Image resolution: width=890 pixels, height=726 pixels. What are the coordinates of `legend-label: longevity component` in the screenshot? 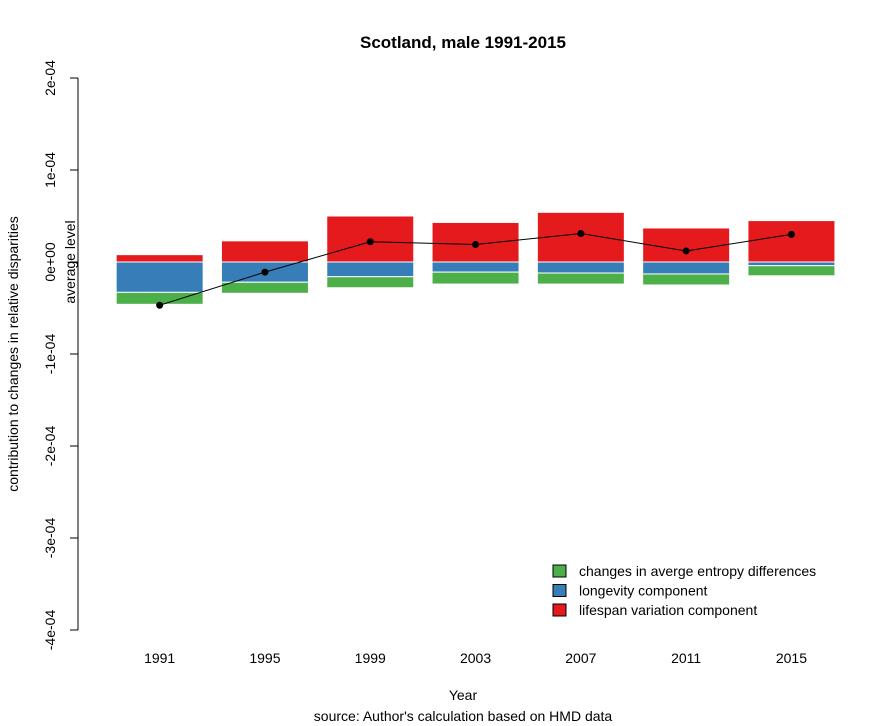 It's located at (643, 591).